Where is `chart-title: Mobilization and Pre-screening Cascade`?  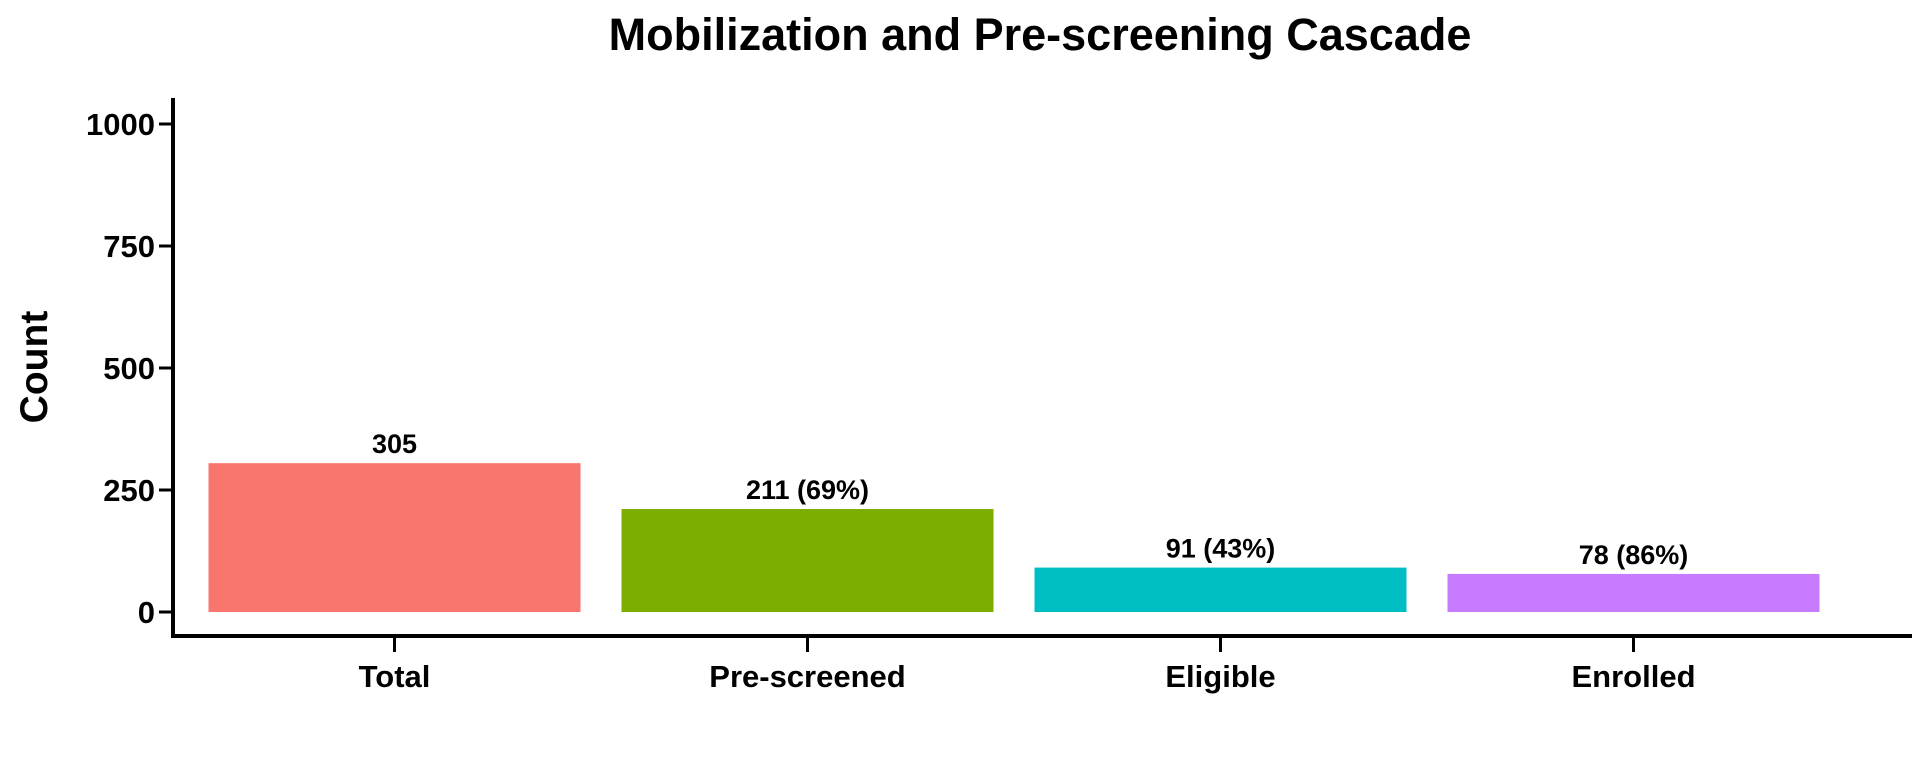 chart-title: Mobilization and Pre-screening Cascade is located at coordinates (1040, 34).